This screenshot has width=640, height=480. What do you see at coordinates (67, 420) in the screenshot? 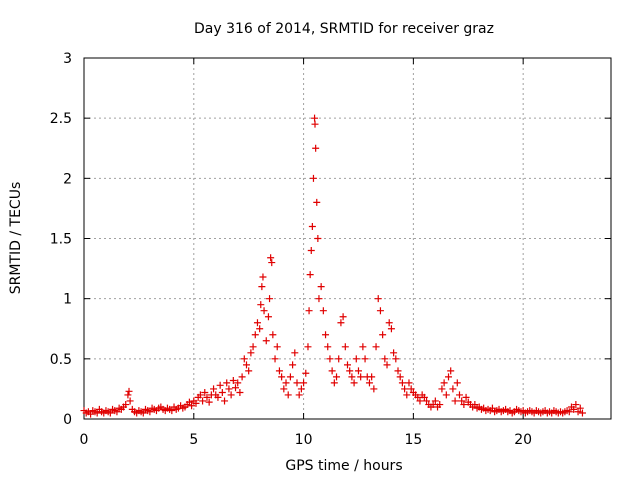
I see `y-tick-label: 0` at bounding box center [67, 420].